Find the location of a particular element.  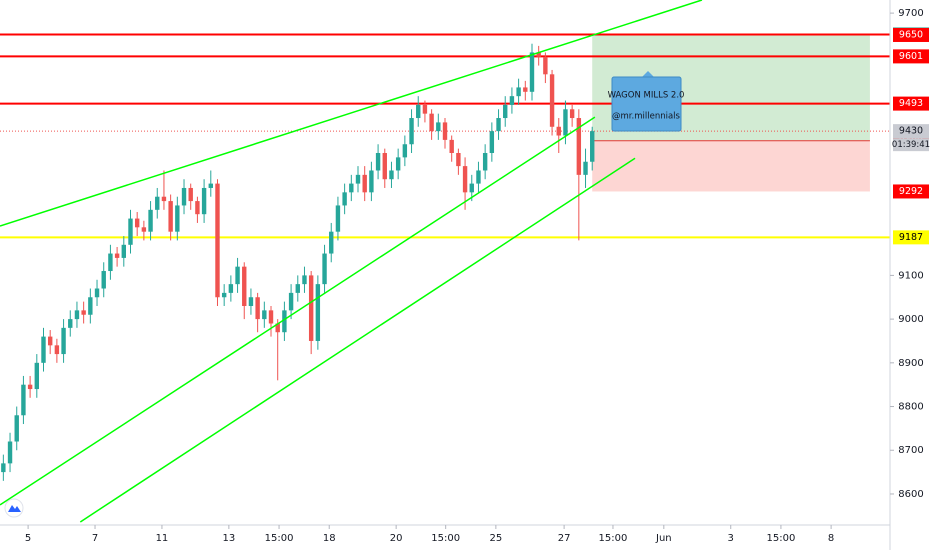

x-tick-label: 18 is located at coordinates (329, 538).